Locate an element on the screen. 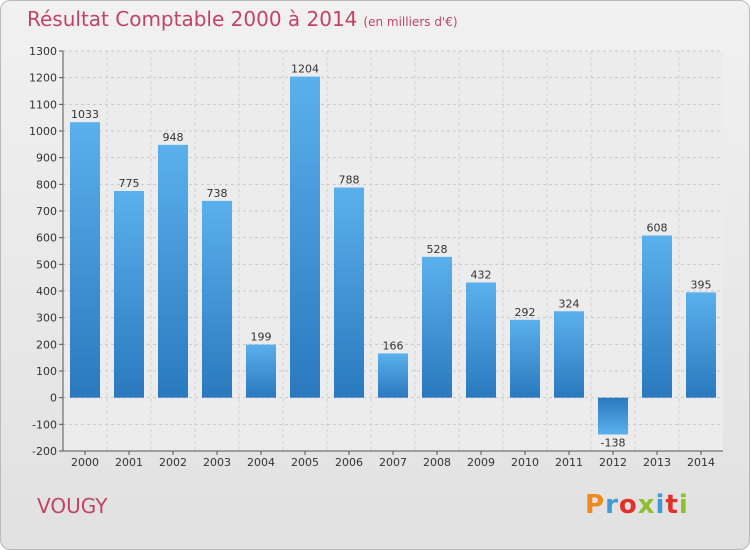 This screenshot has height=550, width=750. bar-2005 is located at coordinates (305, 237).